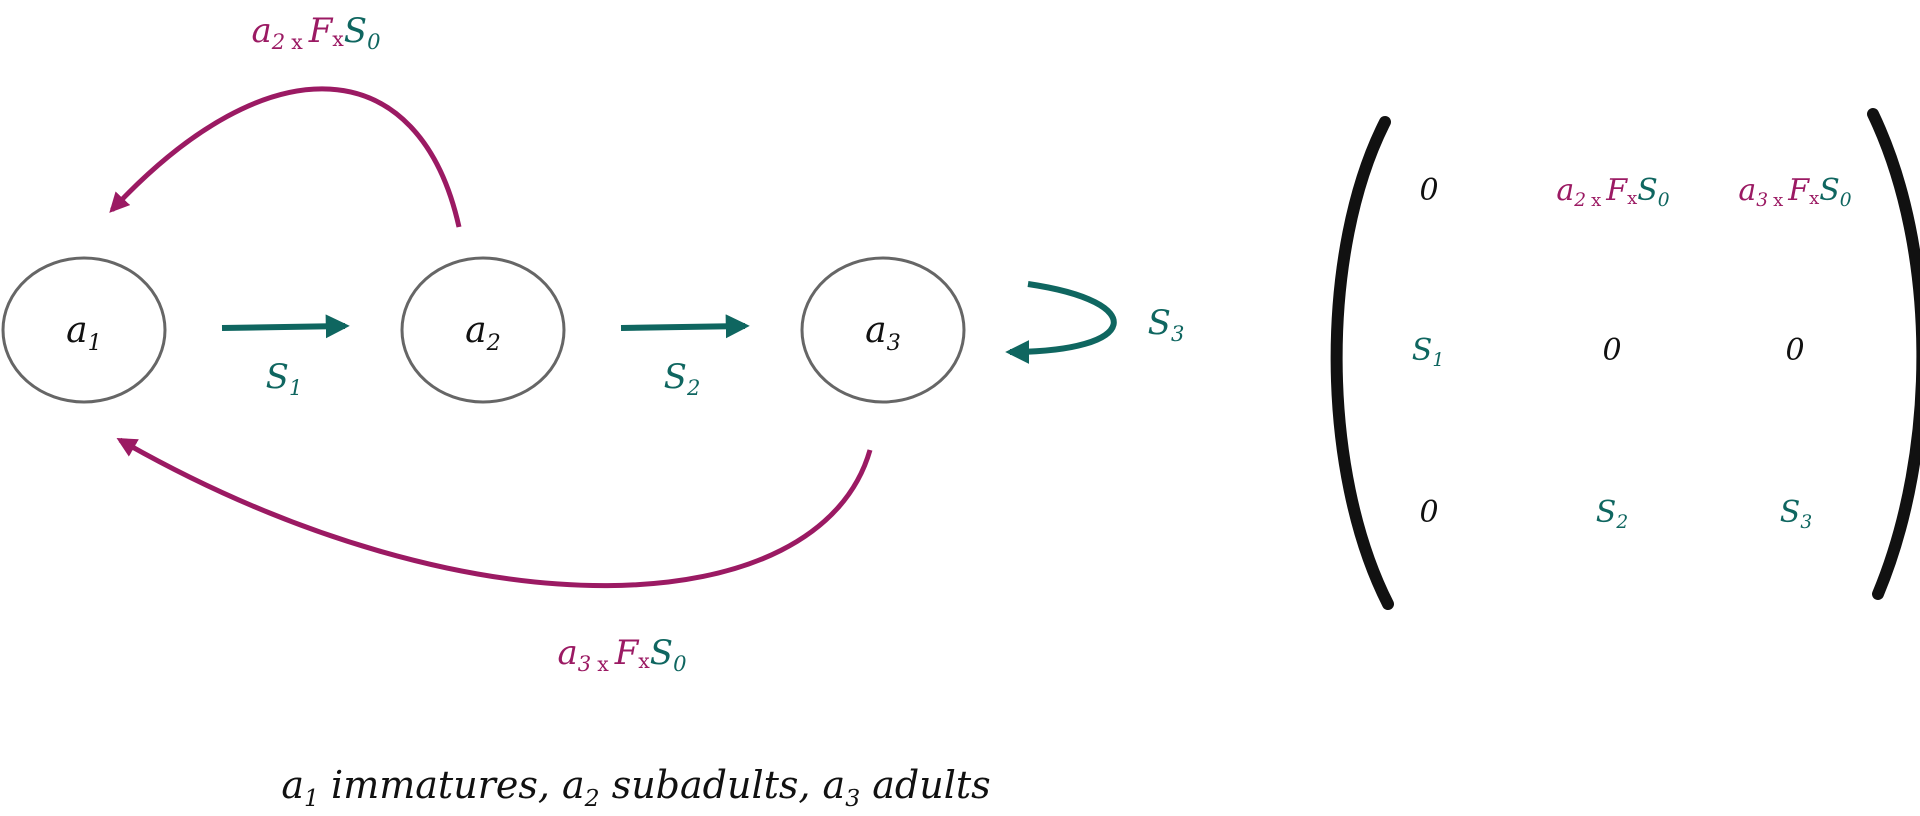 The width and height of the screenshot is (1920, 816). Describe the element at coordinates (285, 157) in the screenshot. I see `arrow-f2` at that location.